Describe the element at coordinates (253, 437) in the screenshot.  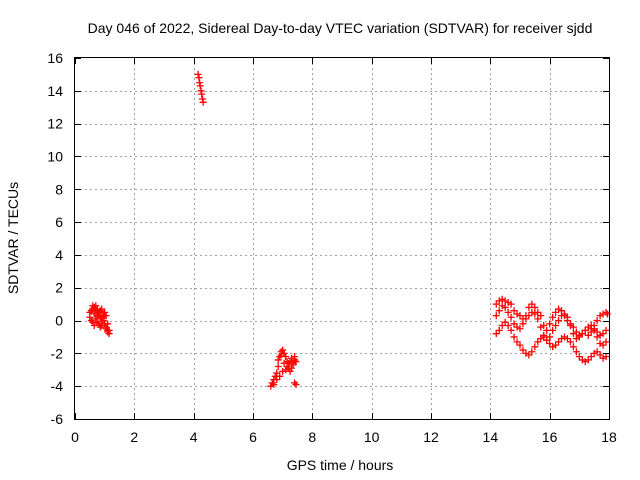
I see `x-tick-label: 6` at that location.